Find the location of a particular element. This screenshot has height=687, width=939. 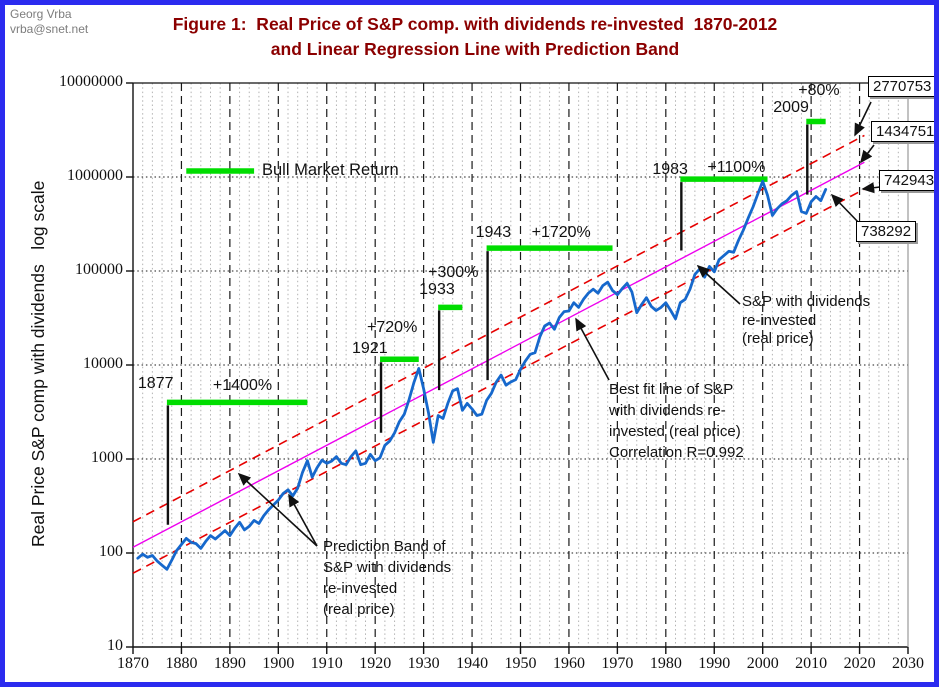

x-axis-tick-label: 1890 is located at coordinates (229, 663).